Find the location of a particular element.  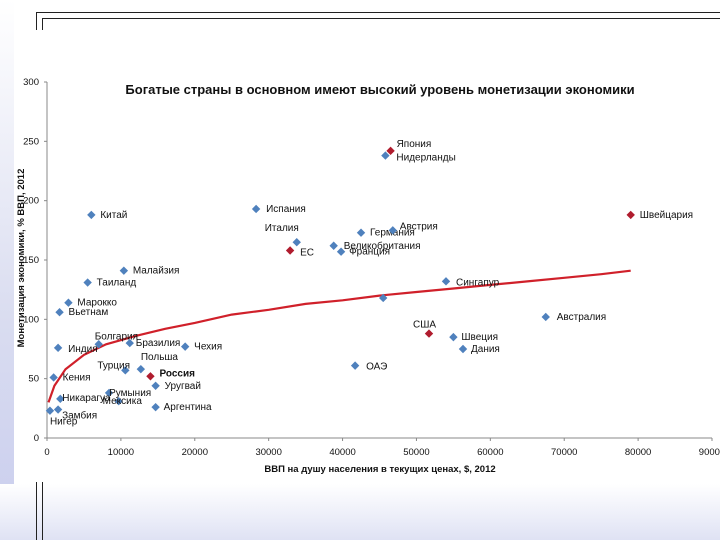

data-point-label: Япония is located at coordinates (414, 144).